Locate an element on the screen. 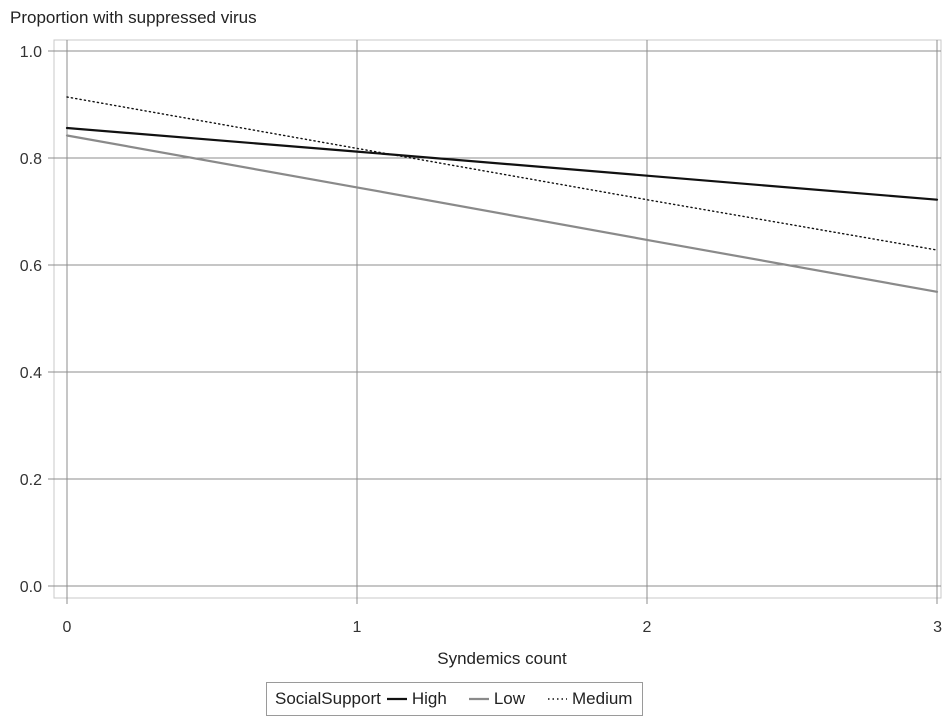 The width and height of the screenshot is (943, 719). y-tick-label: 0.6 is located at coordinates (31, 266).